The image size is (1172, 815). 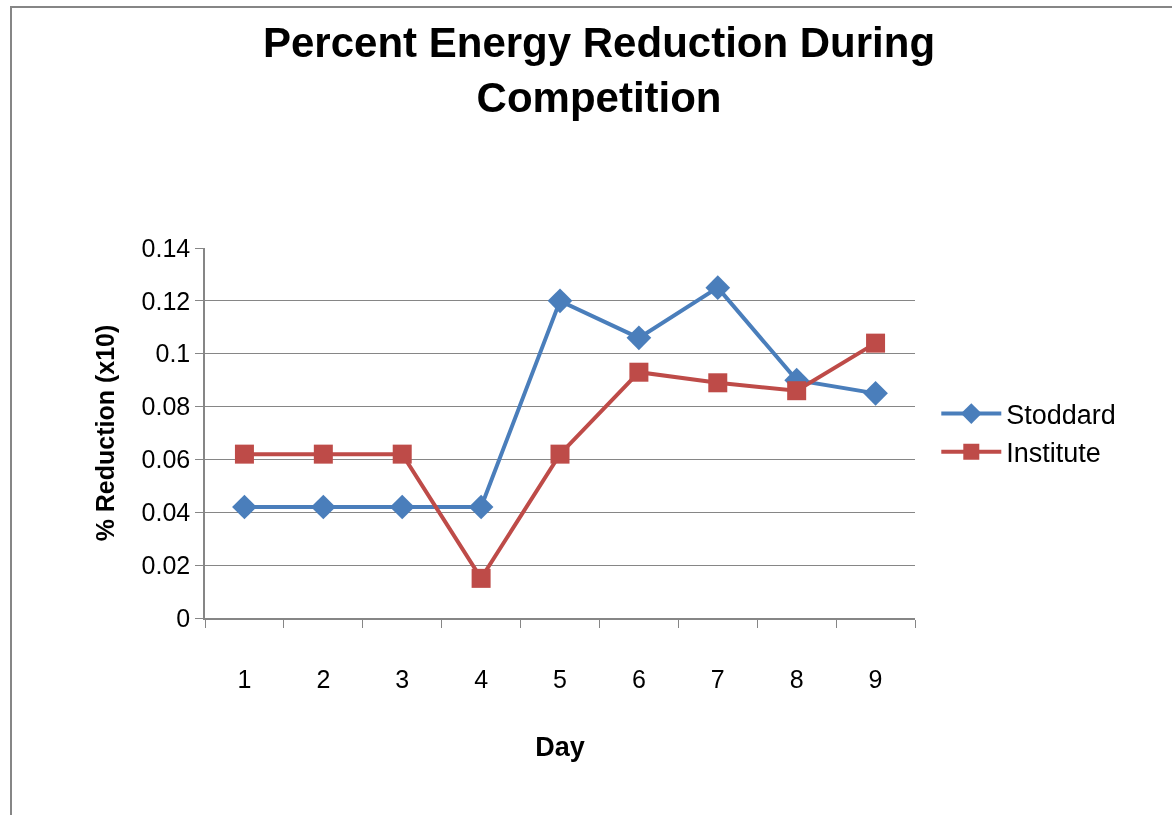 I want to click on x-tick-label: 7, so click(x=717, y=678).